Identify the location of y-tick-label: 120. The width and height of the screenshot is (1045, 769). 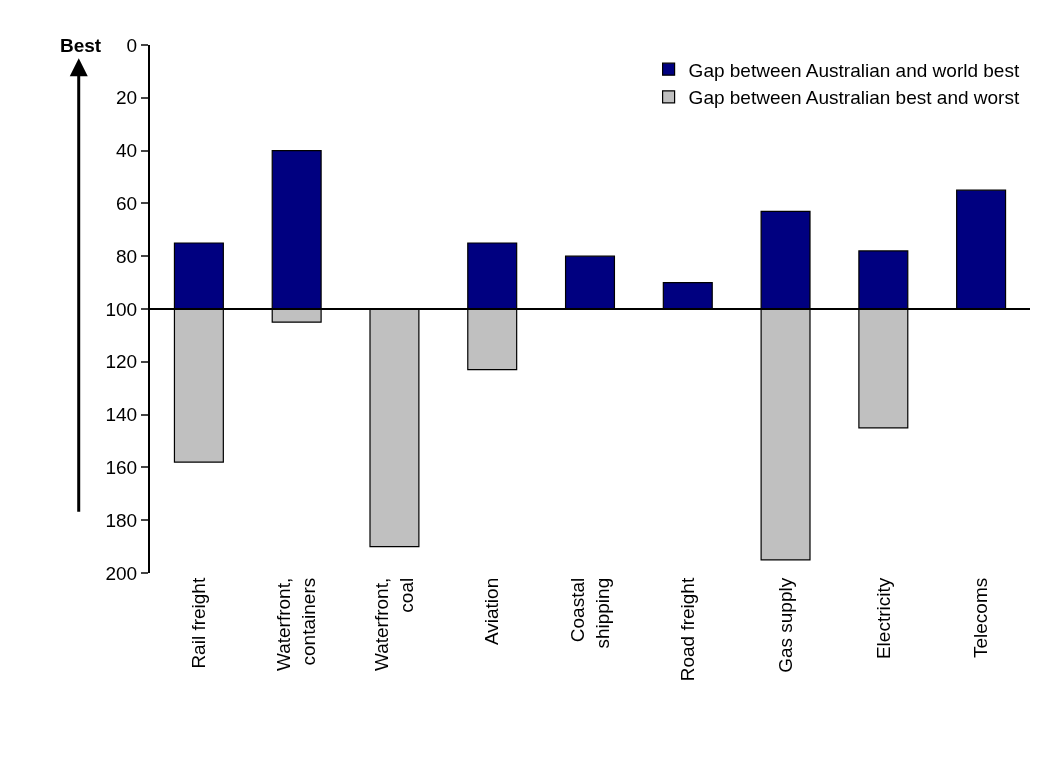
(121, 362).